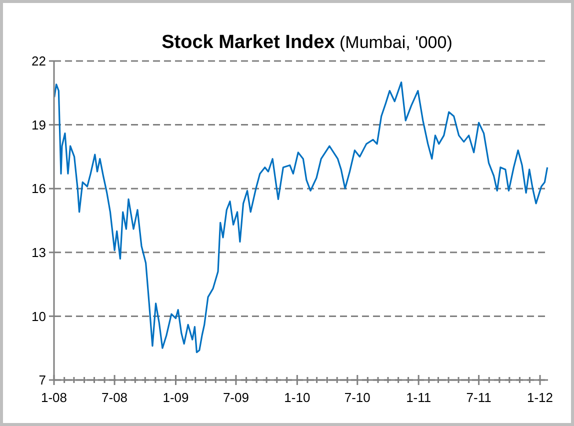 Image resolution: width=574 pixels, height=426 pixels. What do you see at coordinates (393, 42) in the screenshot?
I see `chart-subtitle: (Mumbai, '000)` at bounding box center [393, 42].